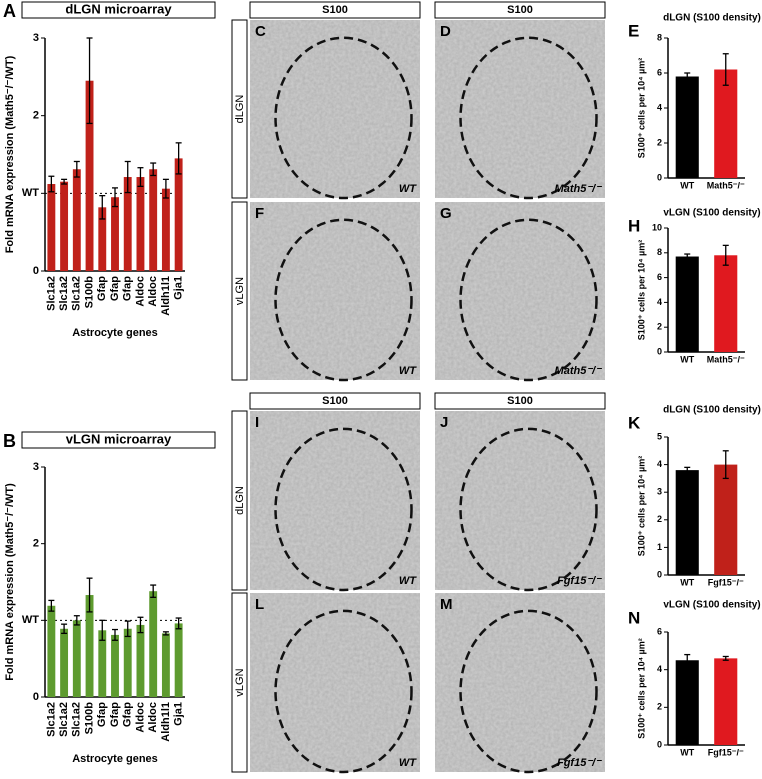 This screenshot has height=779, width=762. What do you see at coordinates (687, 185) in the screenshot?
I see `x-tick-label: WT` at bounding box center [687, 185].